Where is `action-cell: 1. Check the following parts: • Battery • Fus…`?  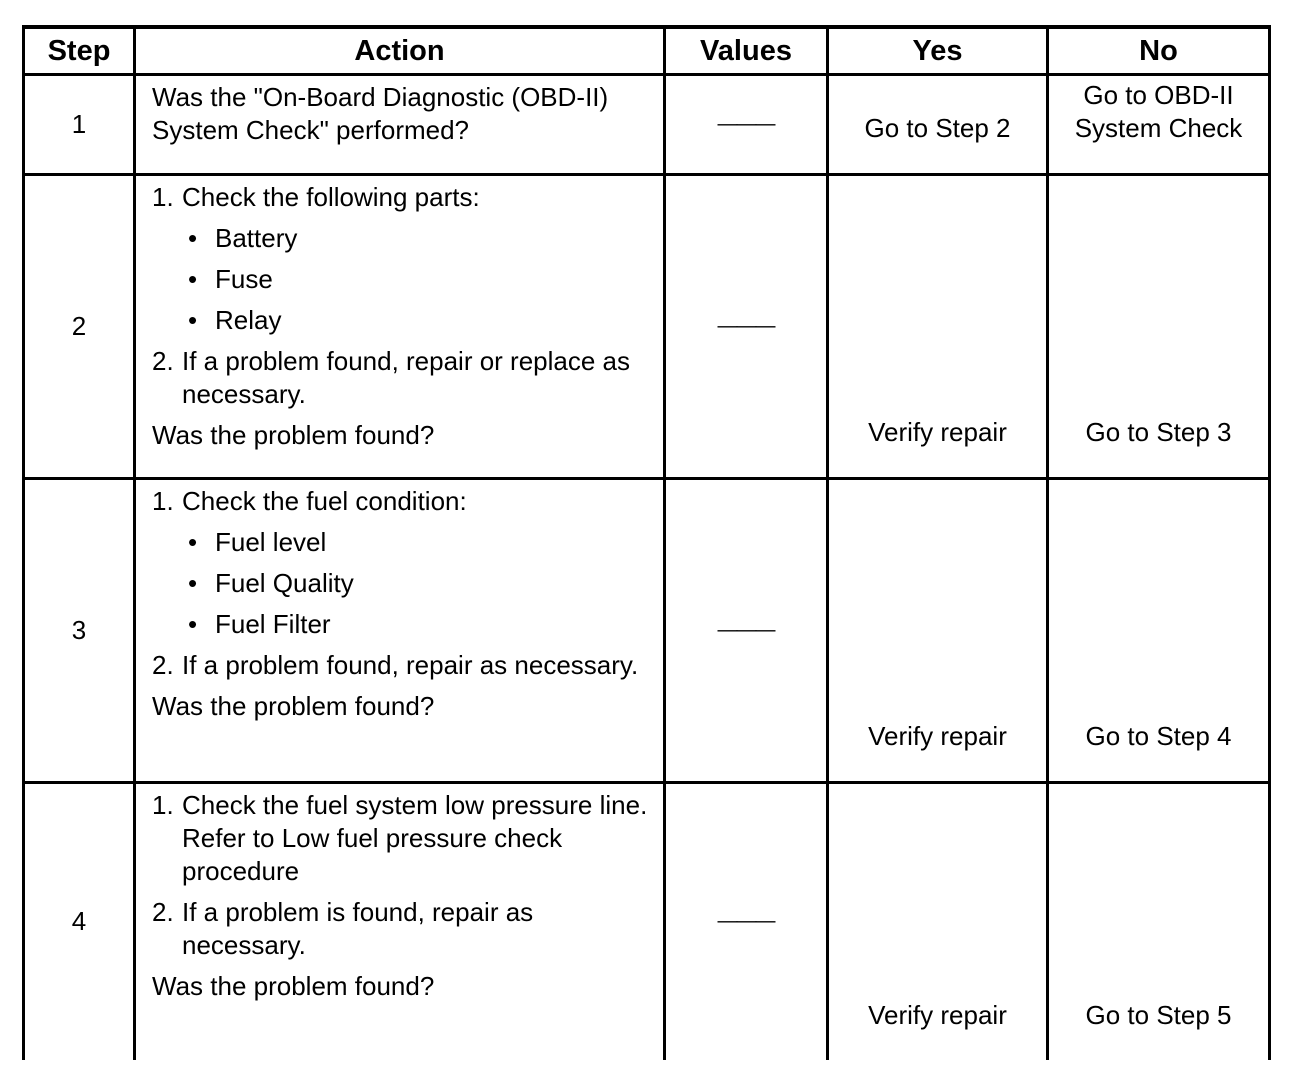 action-cell: 1. Check the following parts: • Battery • Fus… is located at coordinates (399, 326).